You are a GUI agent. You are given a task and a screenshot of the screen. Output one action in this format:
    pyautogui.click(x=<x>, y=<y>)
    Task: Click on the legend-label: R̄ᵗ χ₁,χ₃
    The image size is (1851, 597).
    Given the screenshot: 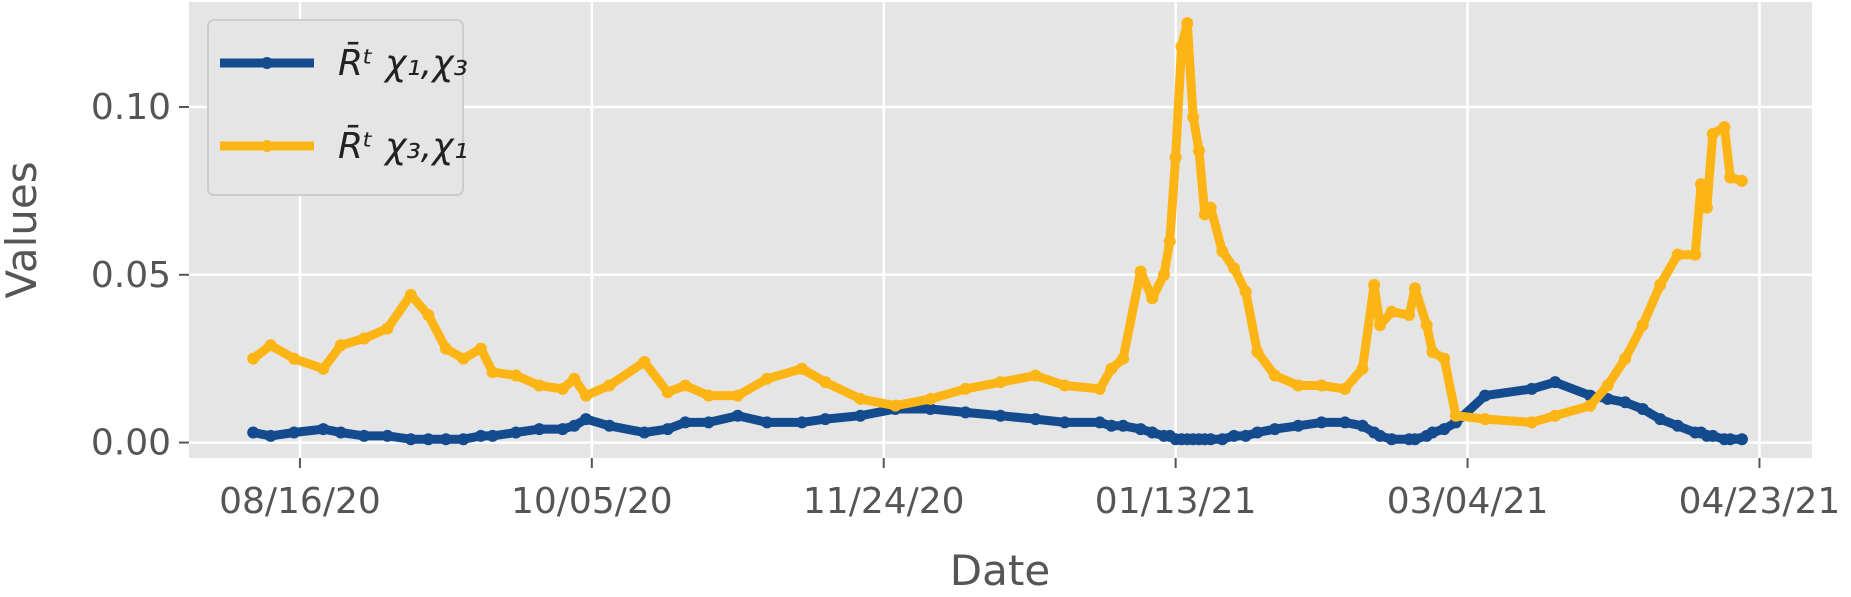 What is the action you would take?
    pyautogui.click(x=403, y=62)
    